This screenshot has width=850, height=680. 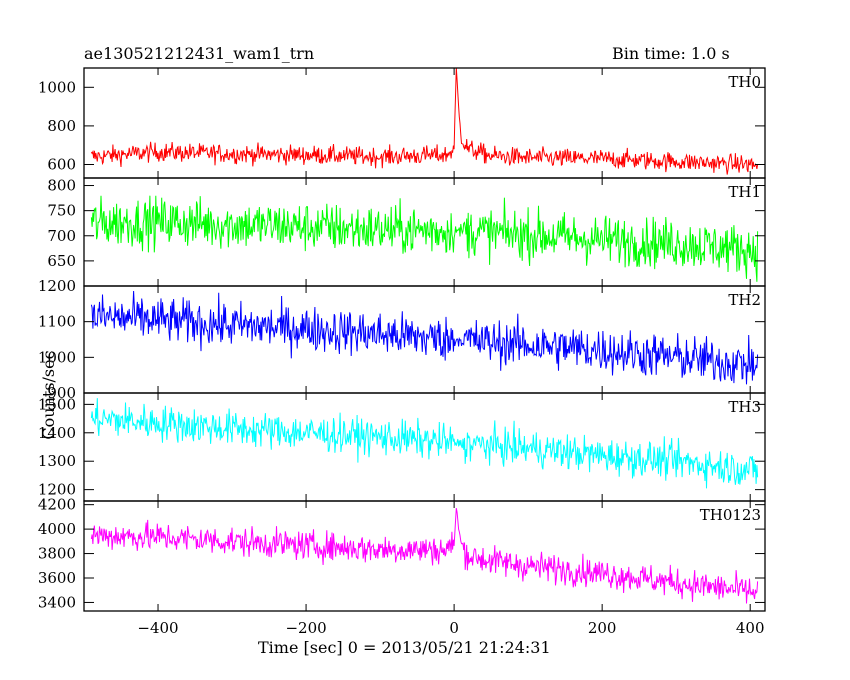 What do you see at coordinates (61, 393) in the screenshot?
I see `y-tick-label: 900` at bounding box center [61, 393].